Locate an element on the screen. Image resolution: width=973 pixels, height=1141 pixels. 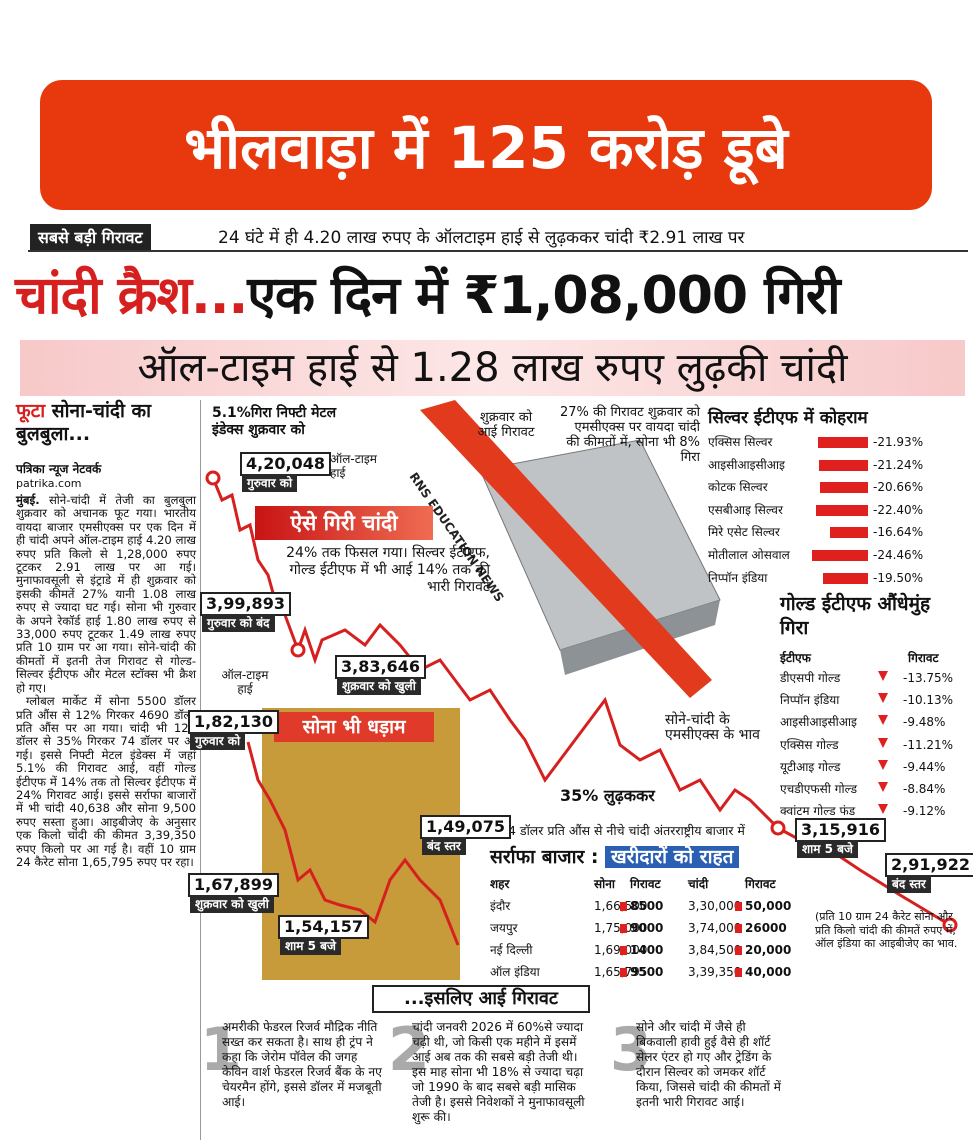
ath-label: ऑल-टाइम हाई is located at coordinates (353, 466).